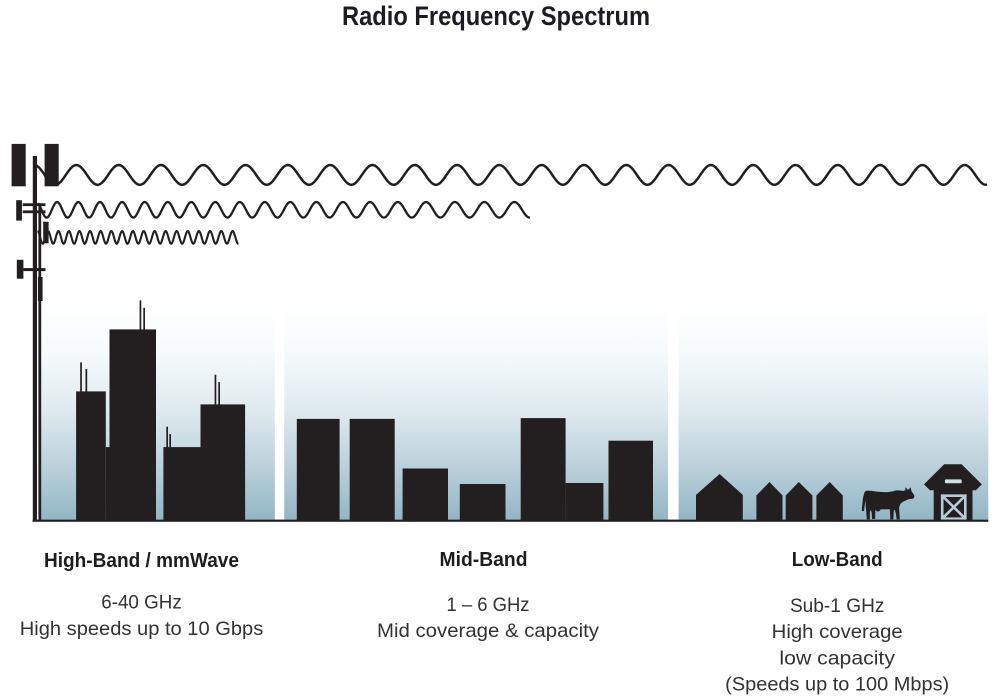  I want to click on svg-text: Low-Band, so click(837, 559).